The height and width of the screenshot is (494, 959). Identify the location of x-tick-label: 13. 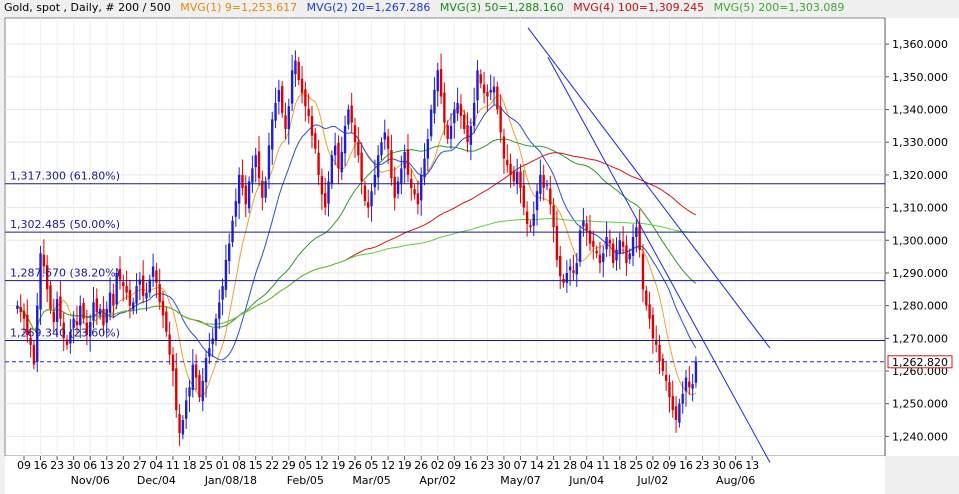
(107, 465).